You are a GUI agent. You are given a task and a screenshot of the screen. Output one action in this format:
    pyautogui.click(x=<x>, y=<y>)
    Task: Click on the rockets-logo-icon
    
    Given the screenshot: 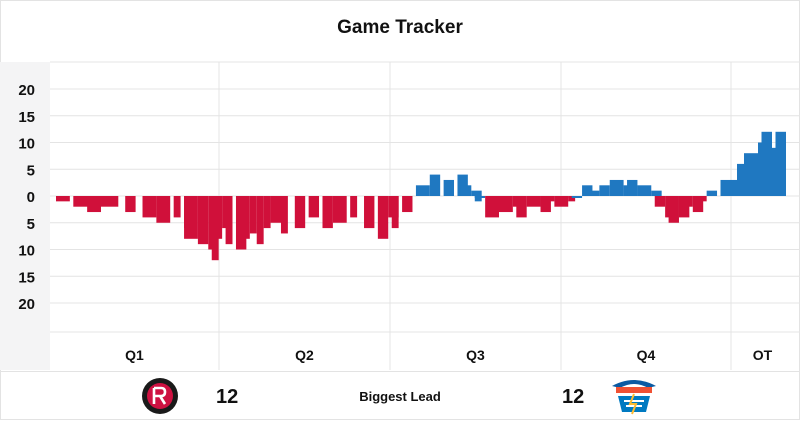 What is the action you would take?
    pyautogui.click(x=160, y=396)
    